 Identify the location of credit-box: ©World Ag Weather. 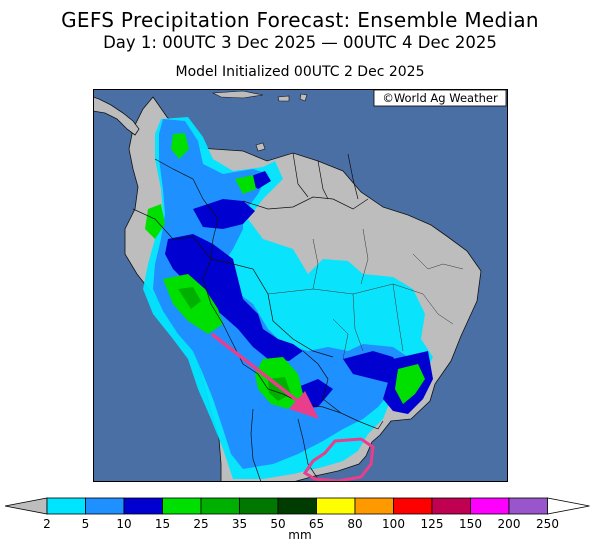
(440, 98).